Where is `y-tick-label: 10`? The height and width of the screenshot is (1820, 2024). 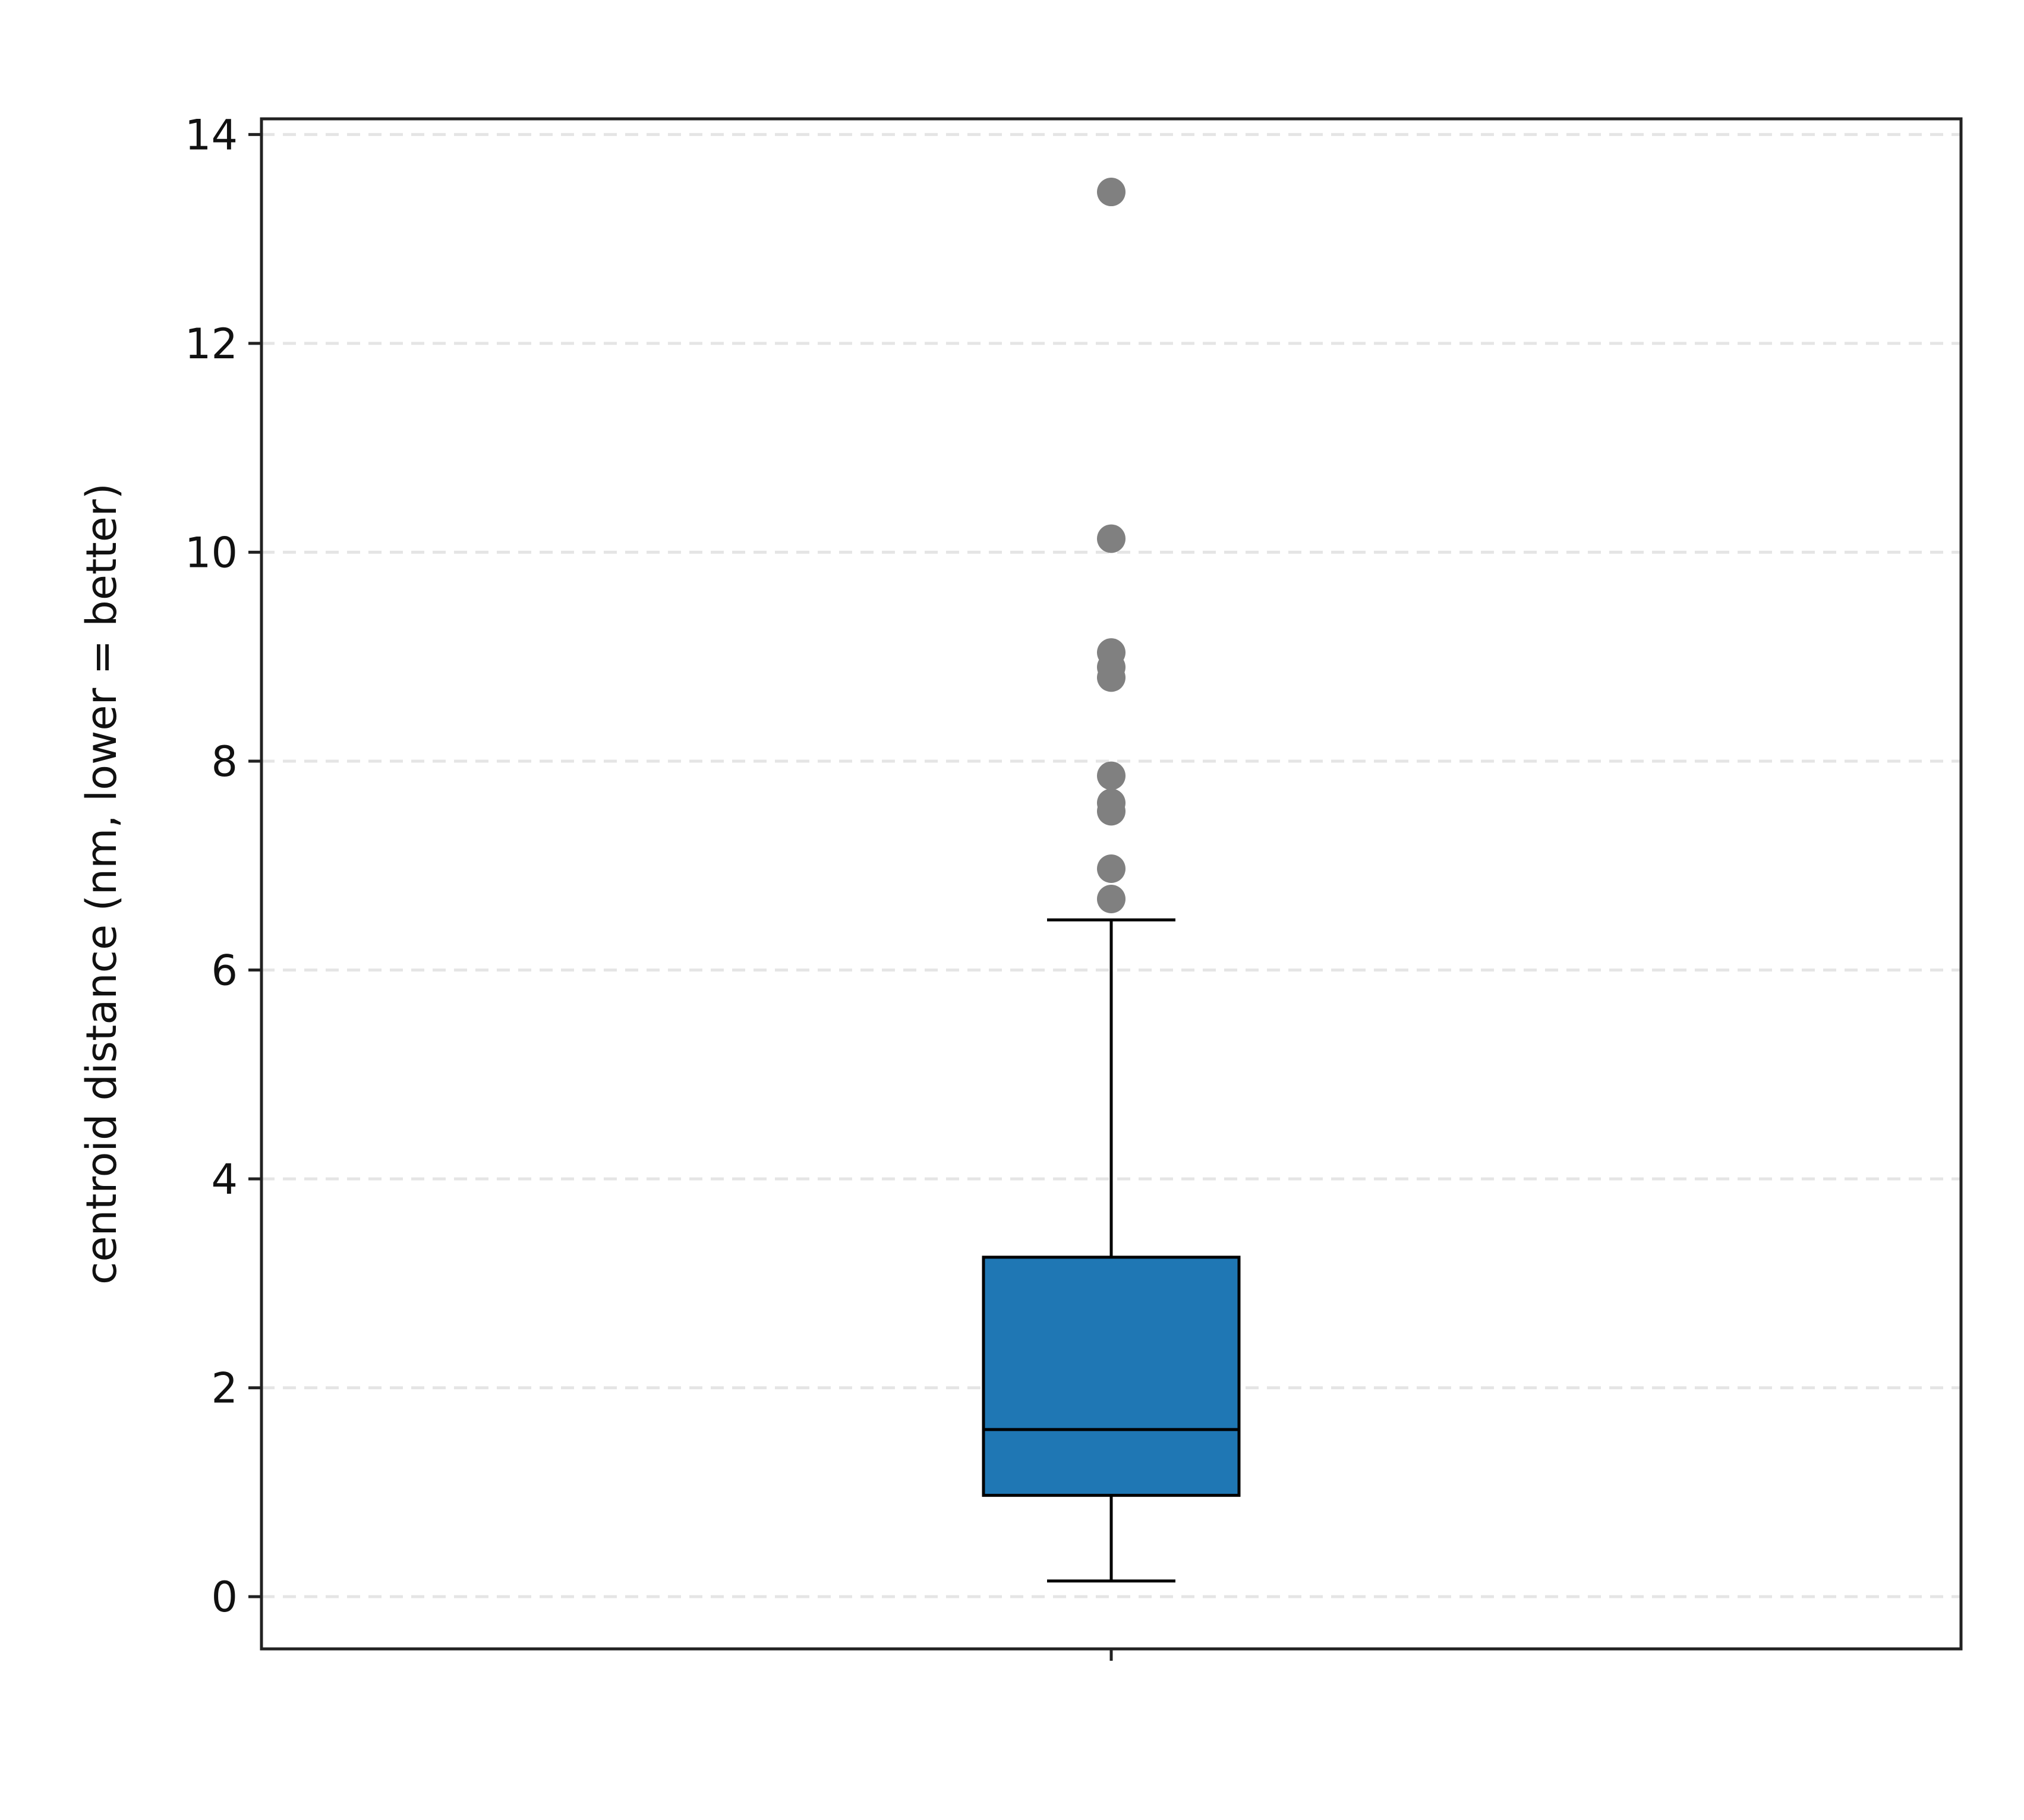 y-tick-label: 10 is located at coordinates (211, 552).